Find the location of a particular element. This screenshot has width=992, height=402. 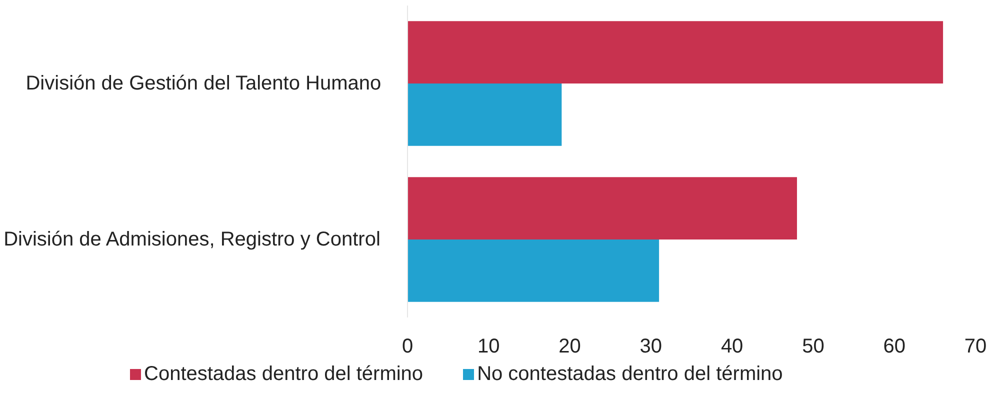

x-tick-label: 0 is located at coordinates (408, 347).